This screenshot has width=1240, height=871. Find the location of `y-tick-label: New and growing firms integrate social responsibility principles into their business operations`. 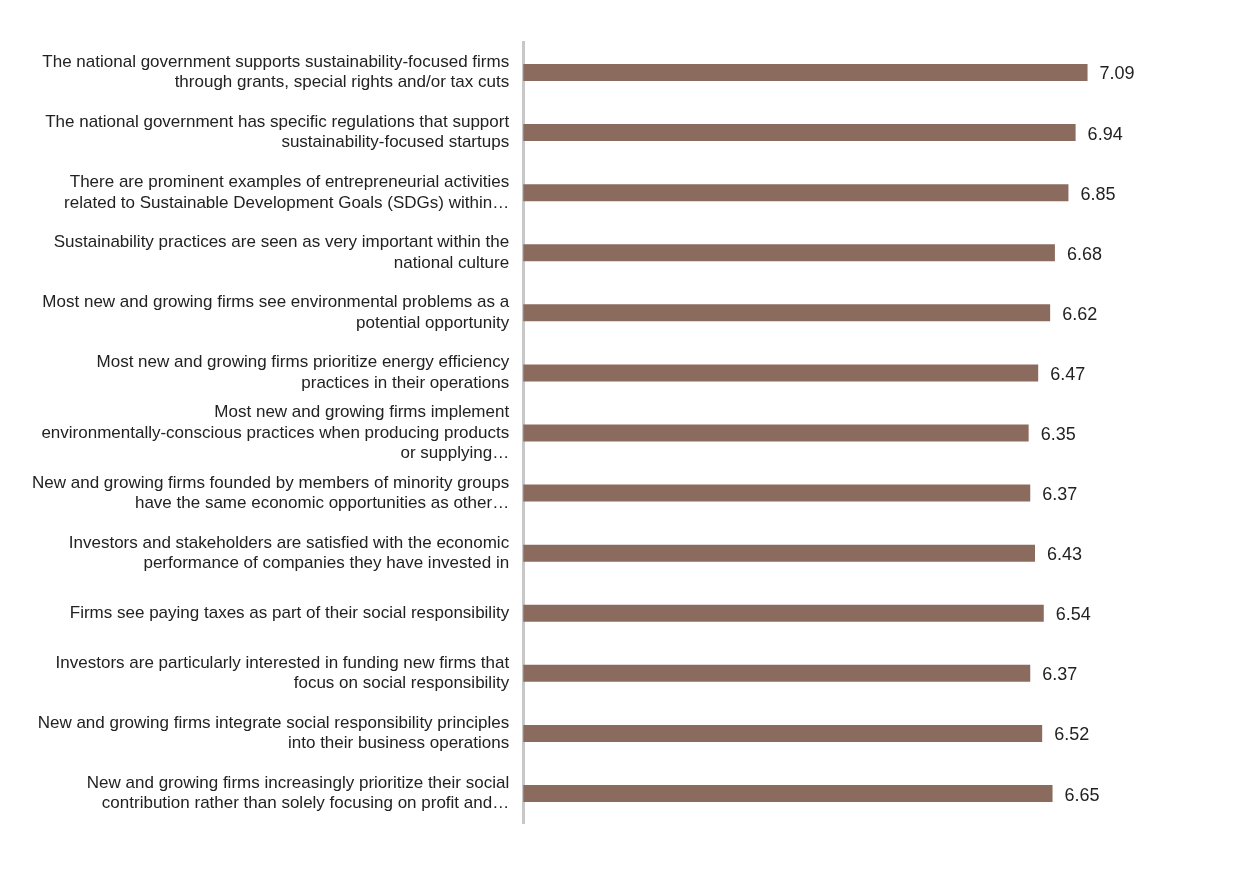

y-tick-label: New and growing firms integrate social responsibility principles into their business operations is located at coordinates (273, 732).